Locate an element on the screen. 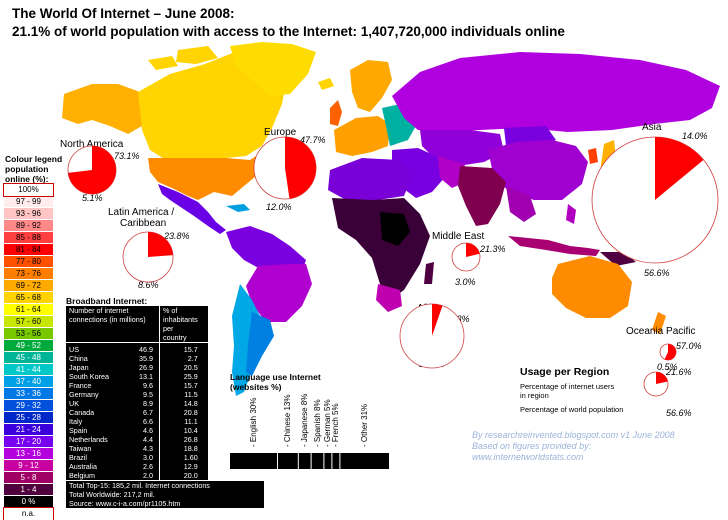 The width and height of the screenshot is (728, 520). credit-line-2: Based on figures provided by: is located at coordinates (532, 446).